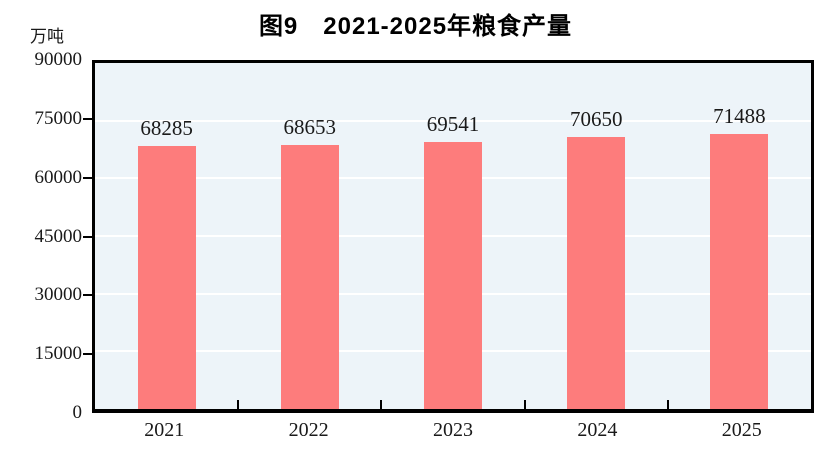  I want to click on y-tick-label: 45000, so click(58, 236).